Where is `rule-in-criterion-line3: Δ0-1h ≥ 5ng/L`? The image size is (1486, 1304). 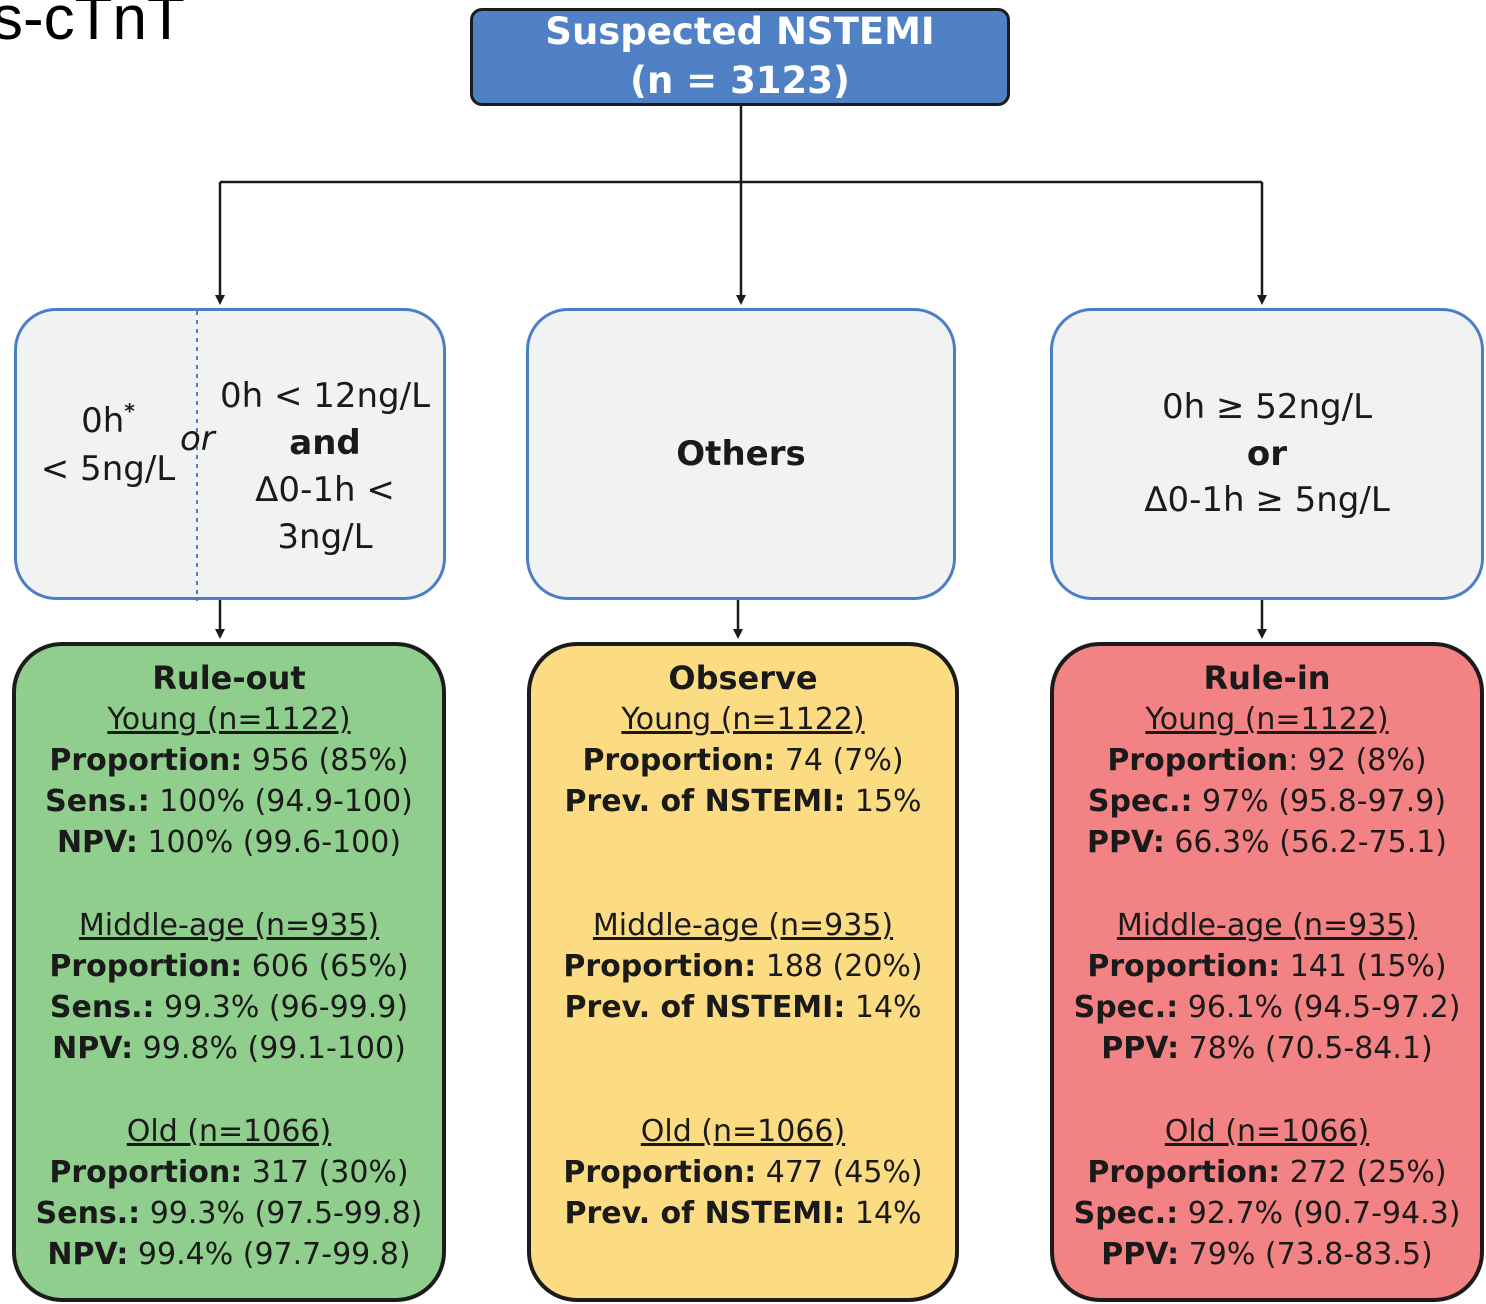 rule-in-criterion-line3: Δ0-1h ≥ 5ng/L is located at coordinates (1267, 500).